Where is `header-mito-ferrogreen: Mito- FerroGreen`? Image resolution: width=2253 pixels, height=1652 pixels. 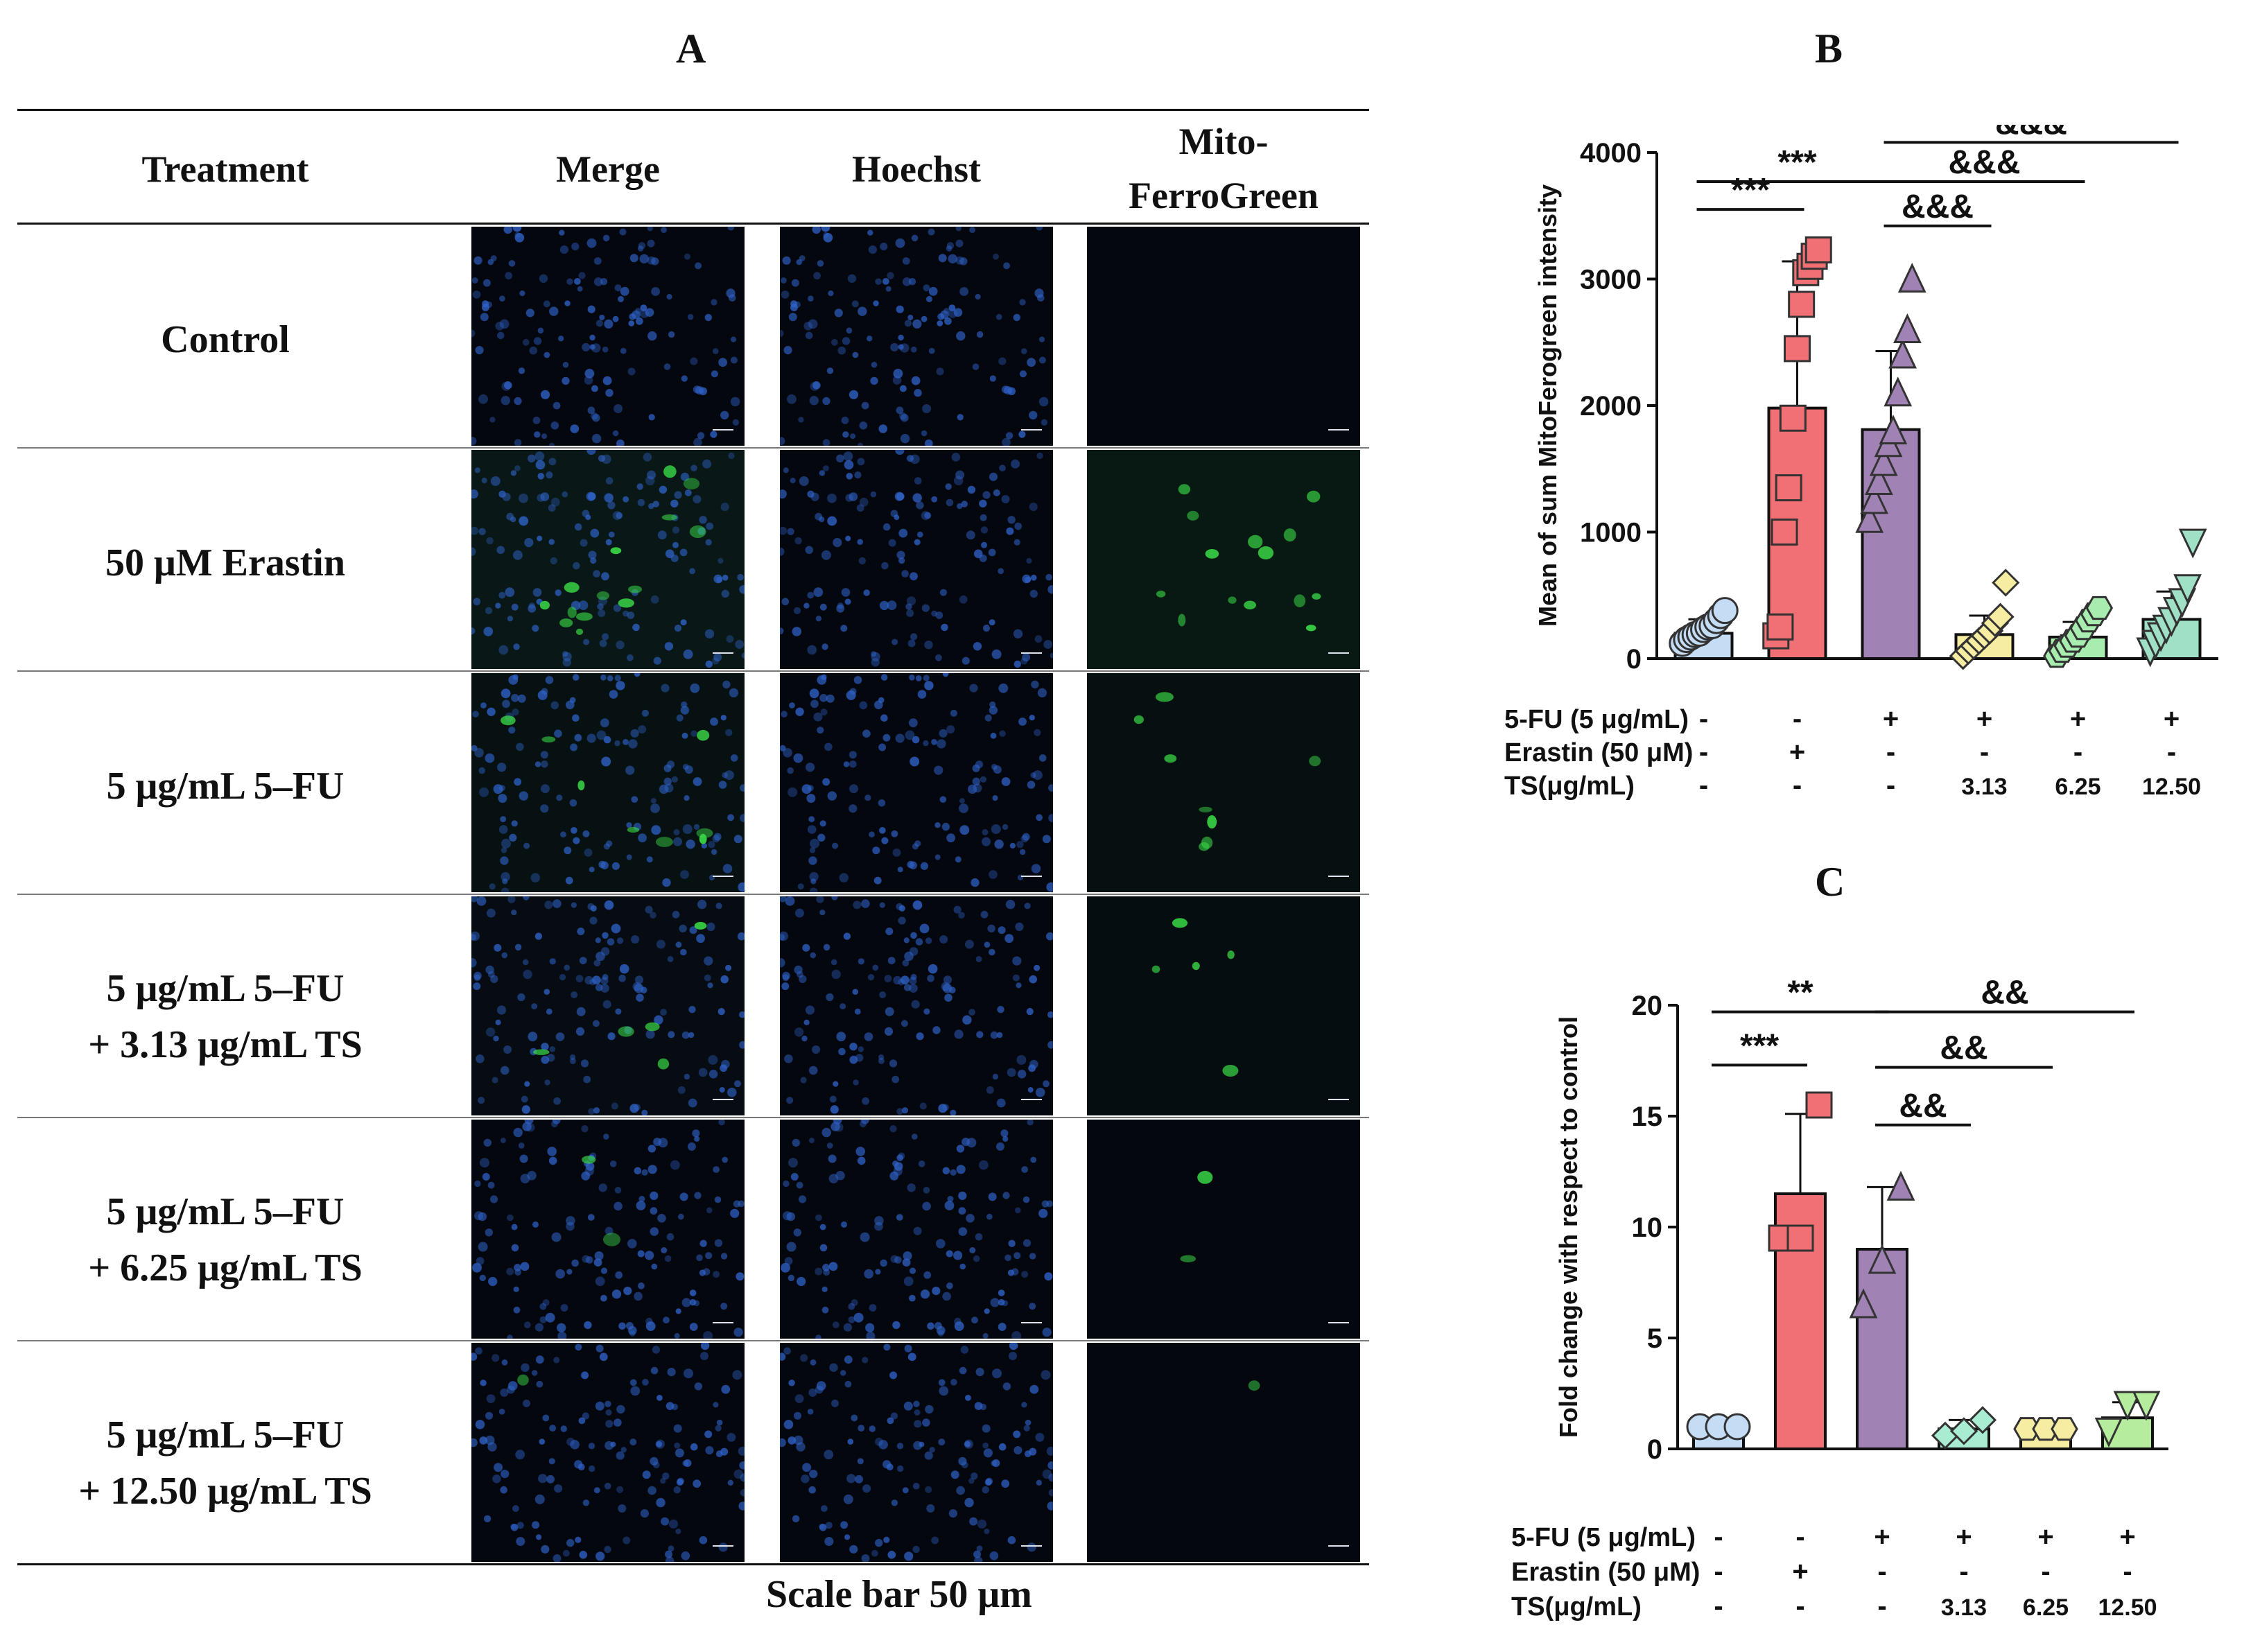 header-mito-ferrogreen: Mito- FerroGreen is located at coordinates (1223, 168).